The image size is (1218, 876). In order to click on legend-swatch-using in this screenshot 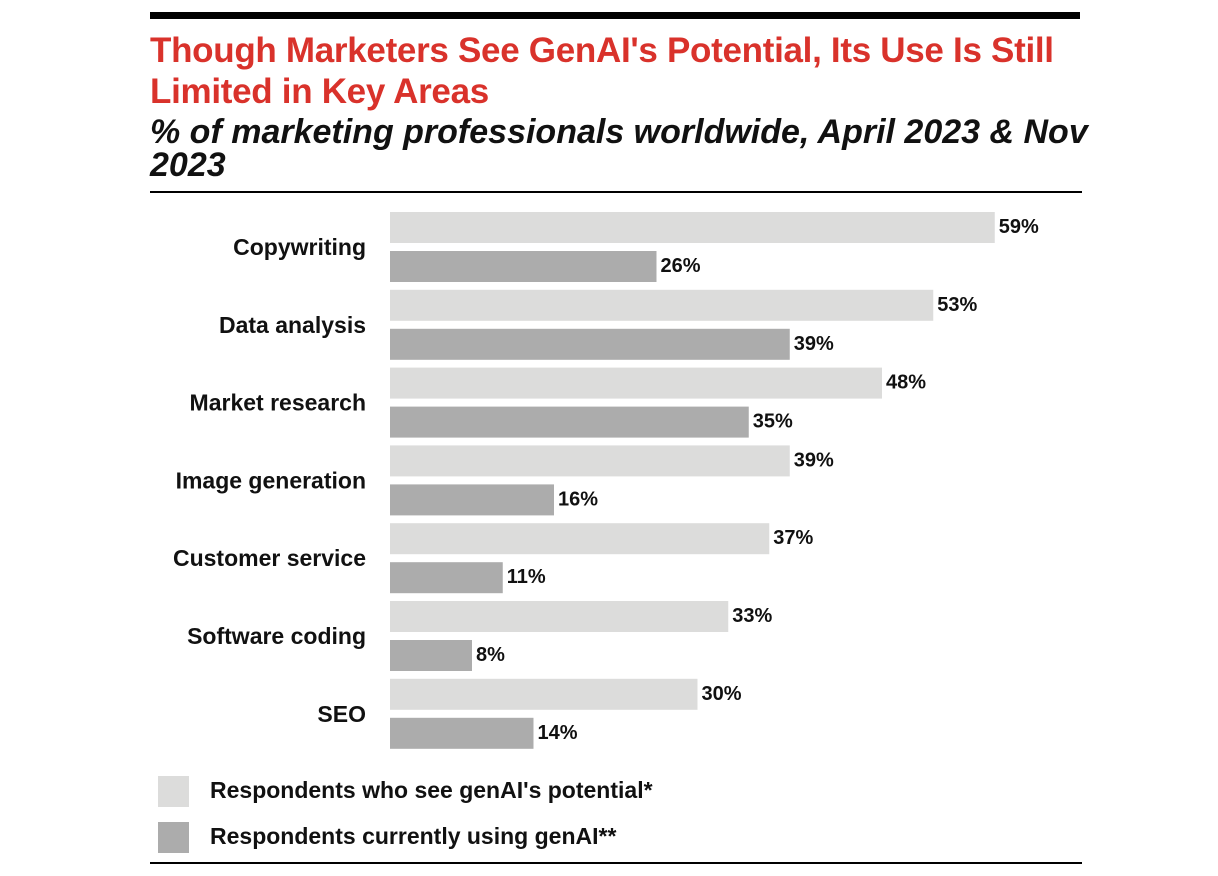, I will do `click(173, 837)`.